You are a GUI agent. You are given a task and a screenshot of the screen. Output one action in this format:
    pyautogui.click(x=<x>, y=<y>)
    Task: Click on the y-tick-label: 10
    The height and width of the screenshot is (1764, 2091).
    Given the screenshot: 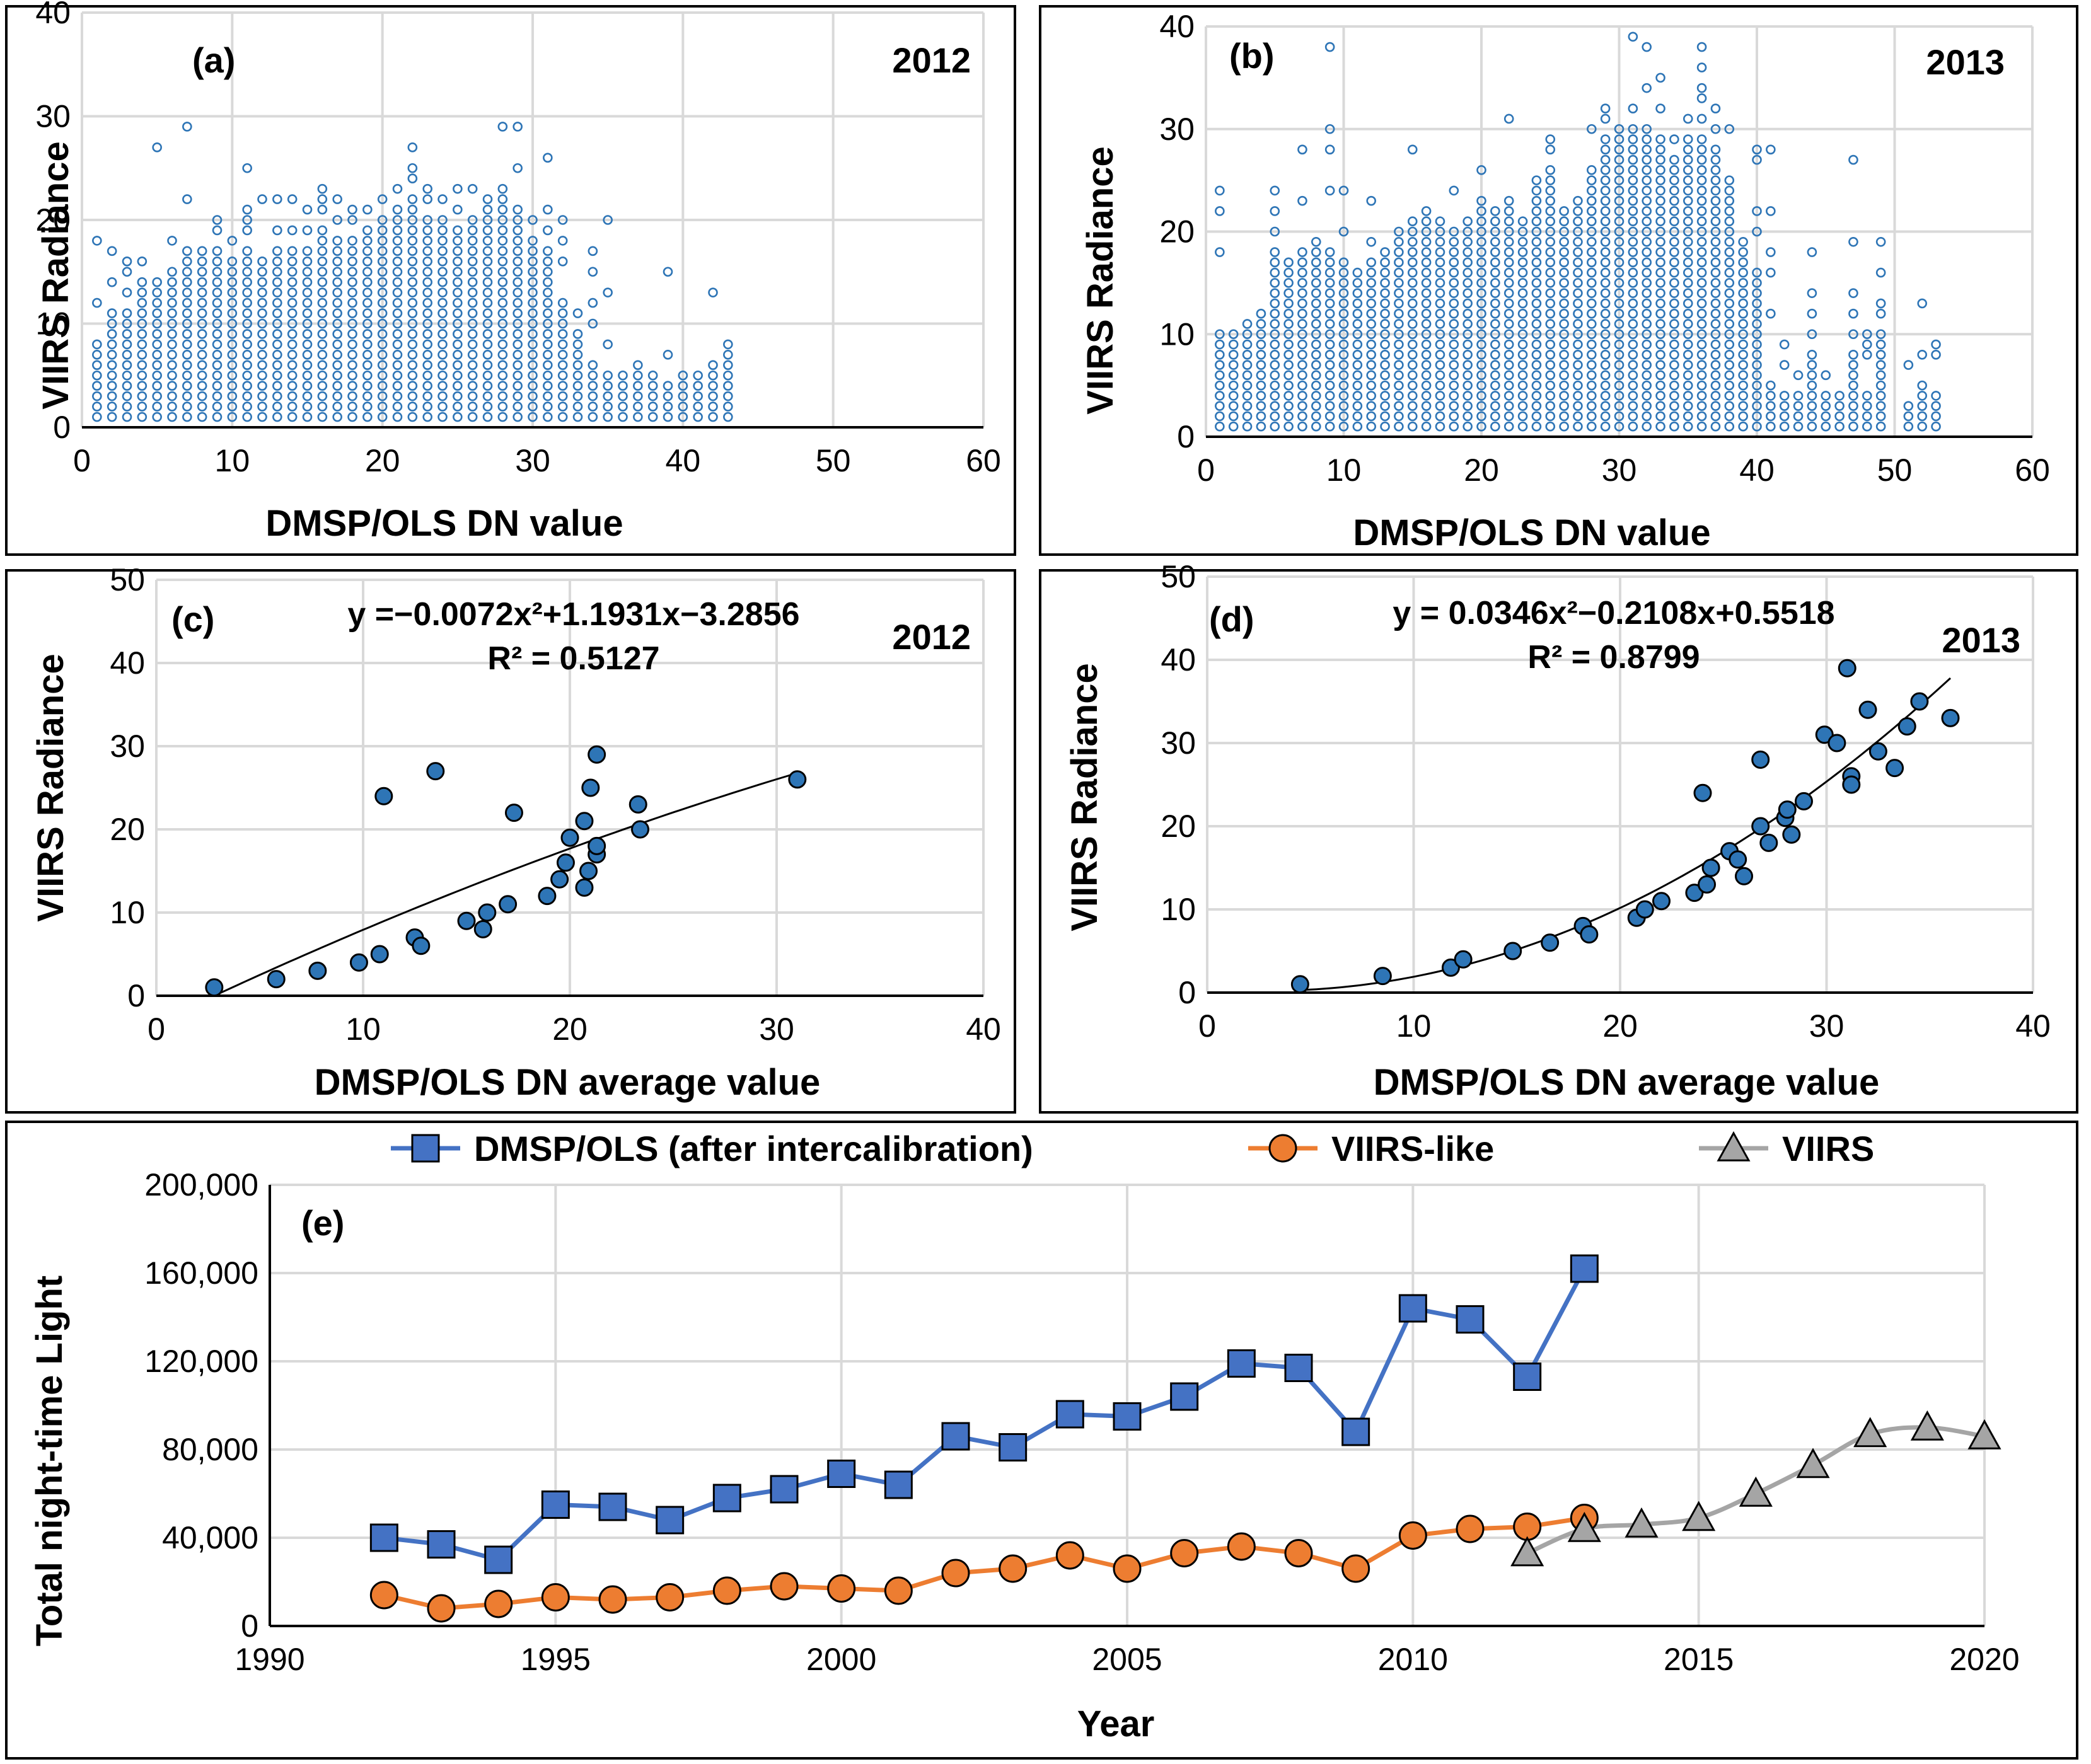 What is the action you would take?
    pyautogui.click(x=53, y=324)
    